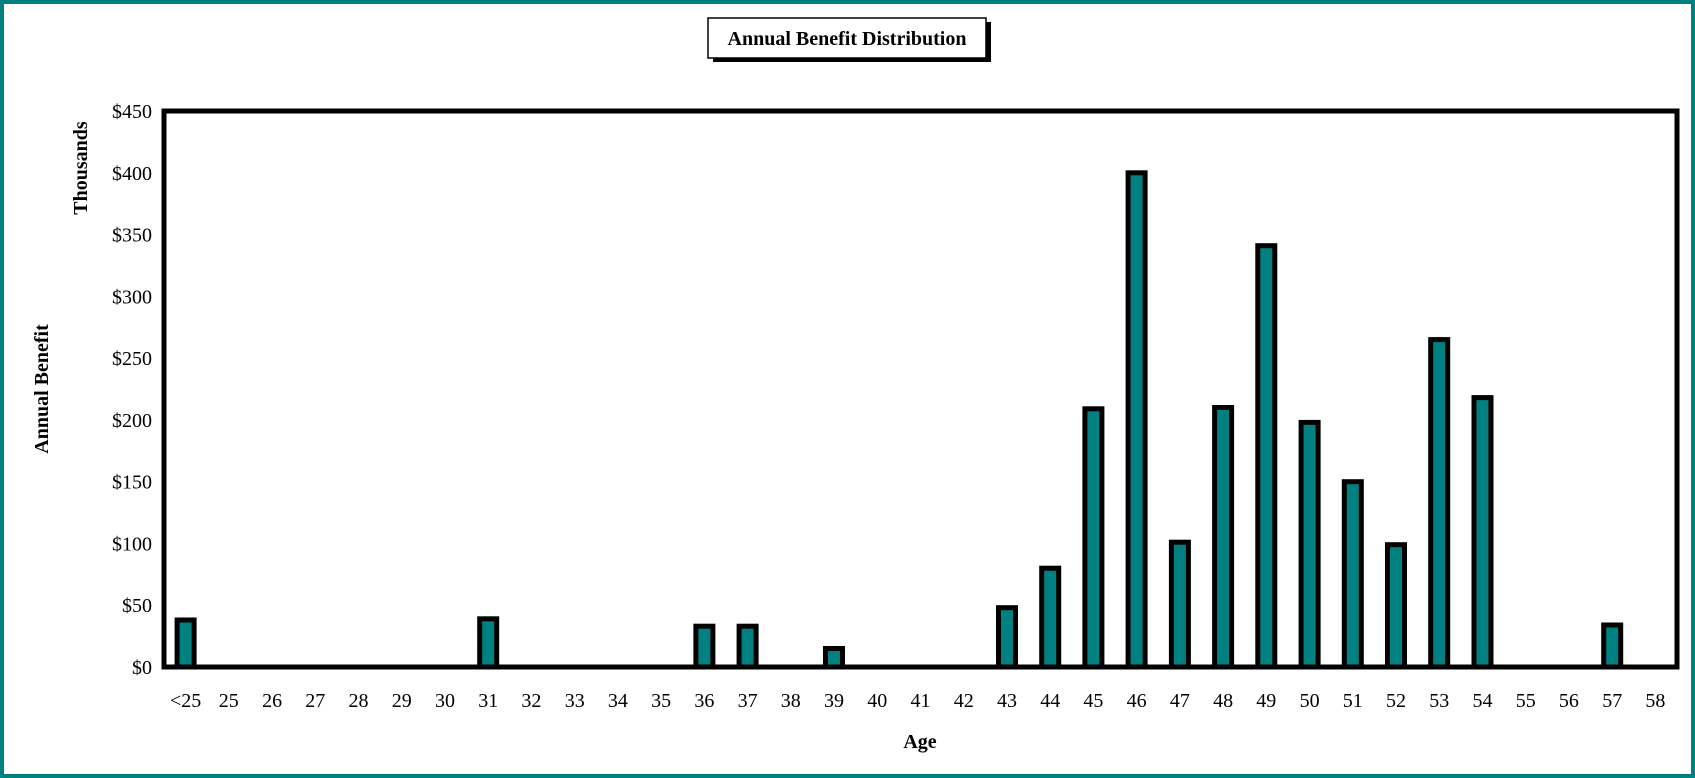 Image resolution: width=1695 pixels, height=778 pixels. I want to click on y-tick-label: $0, so click(142, 668).